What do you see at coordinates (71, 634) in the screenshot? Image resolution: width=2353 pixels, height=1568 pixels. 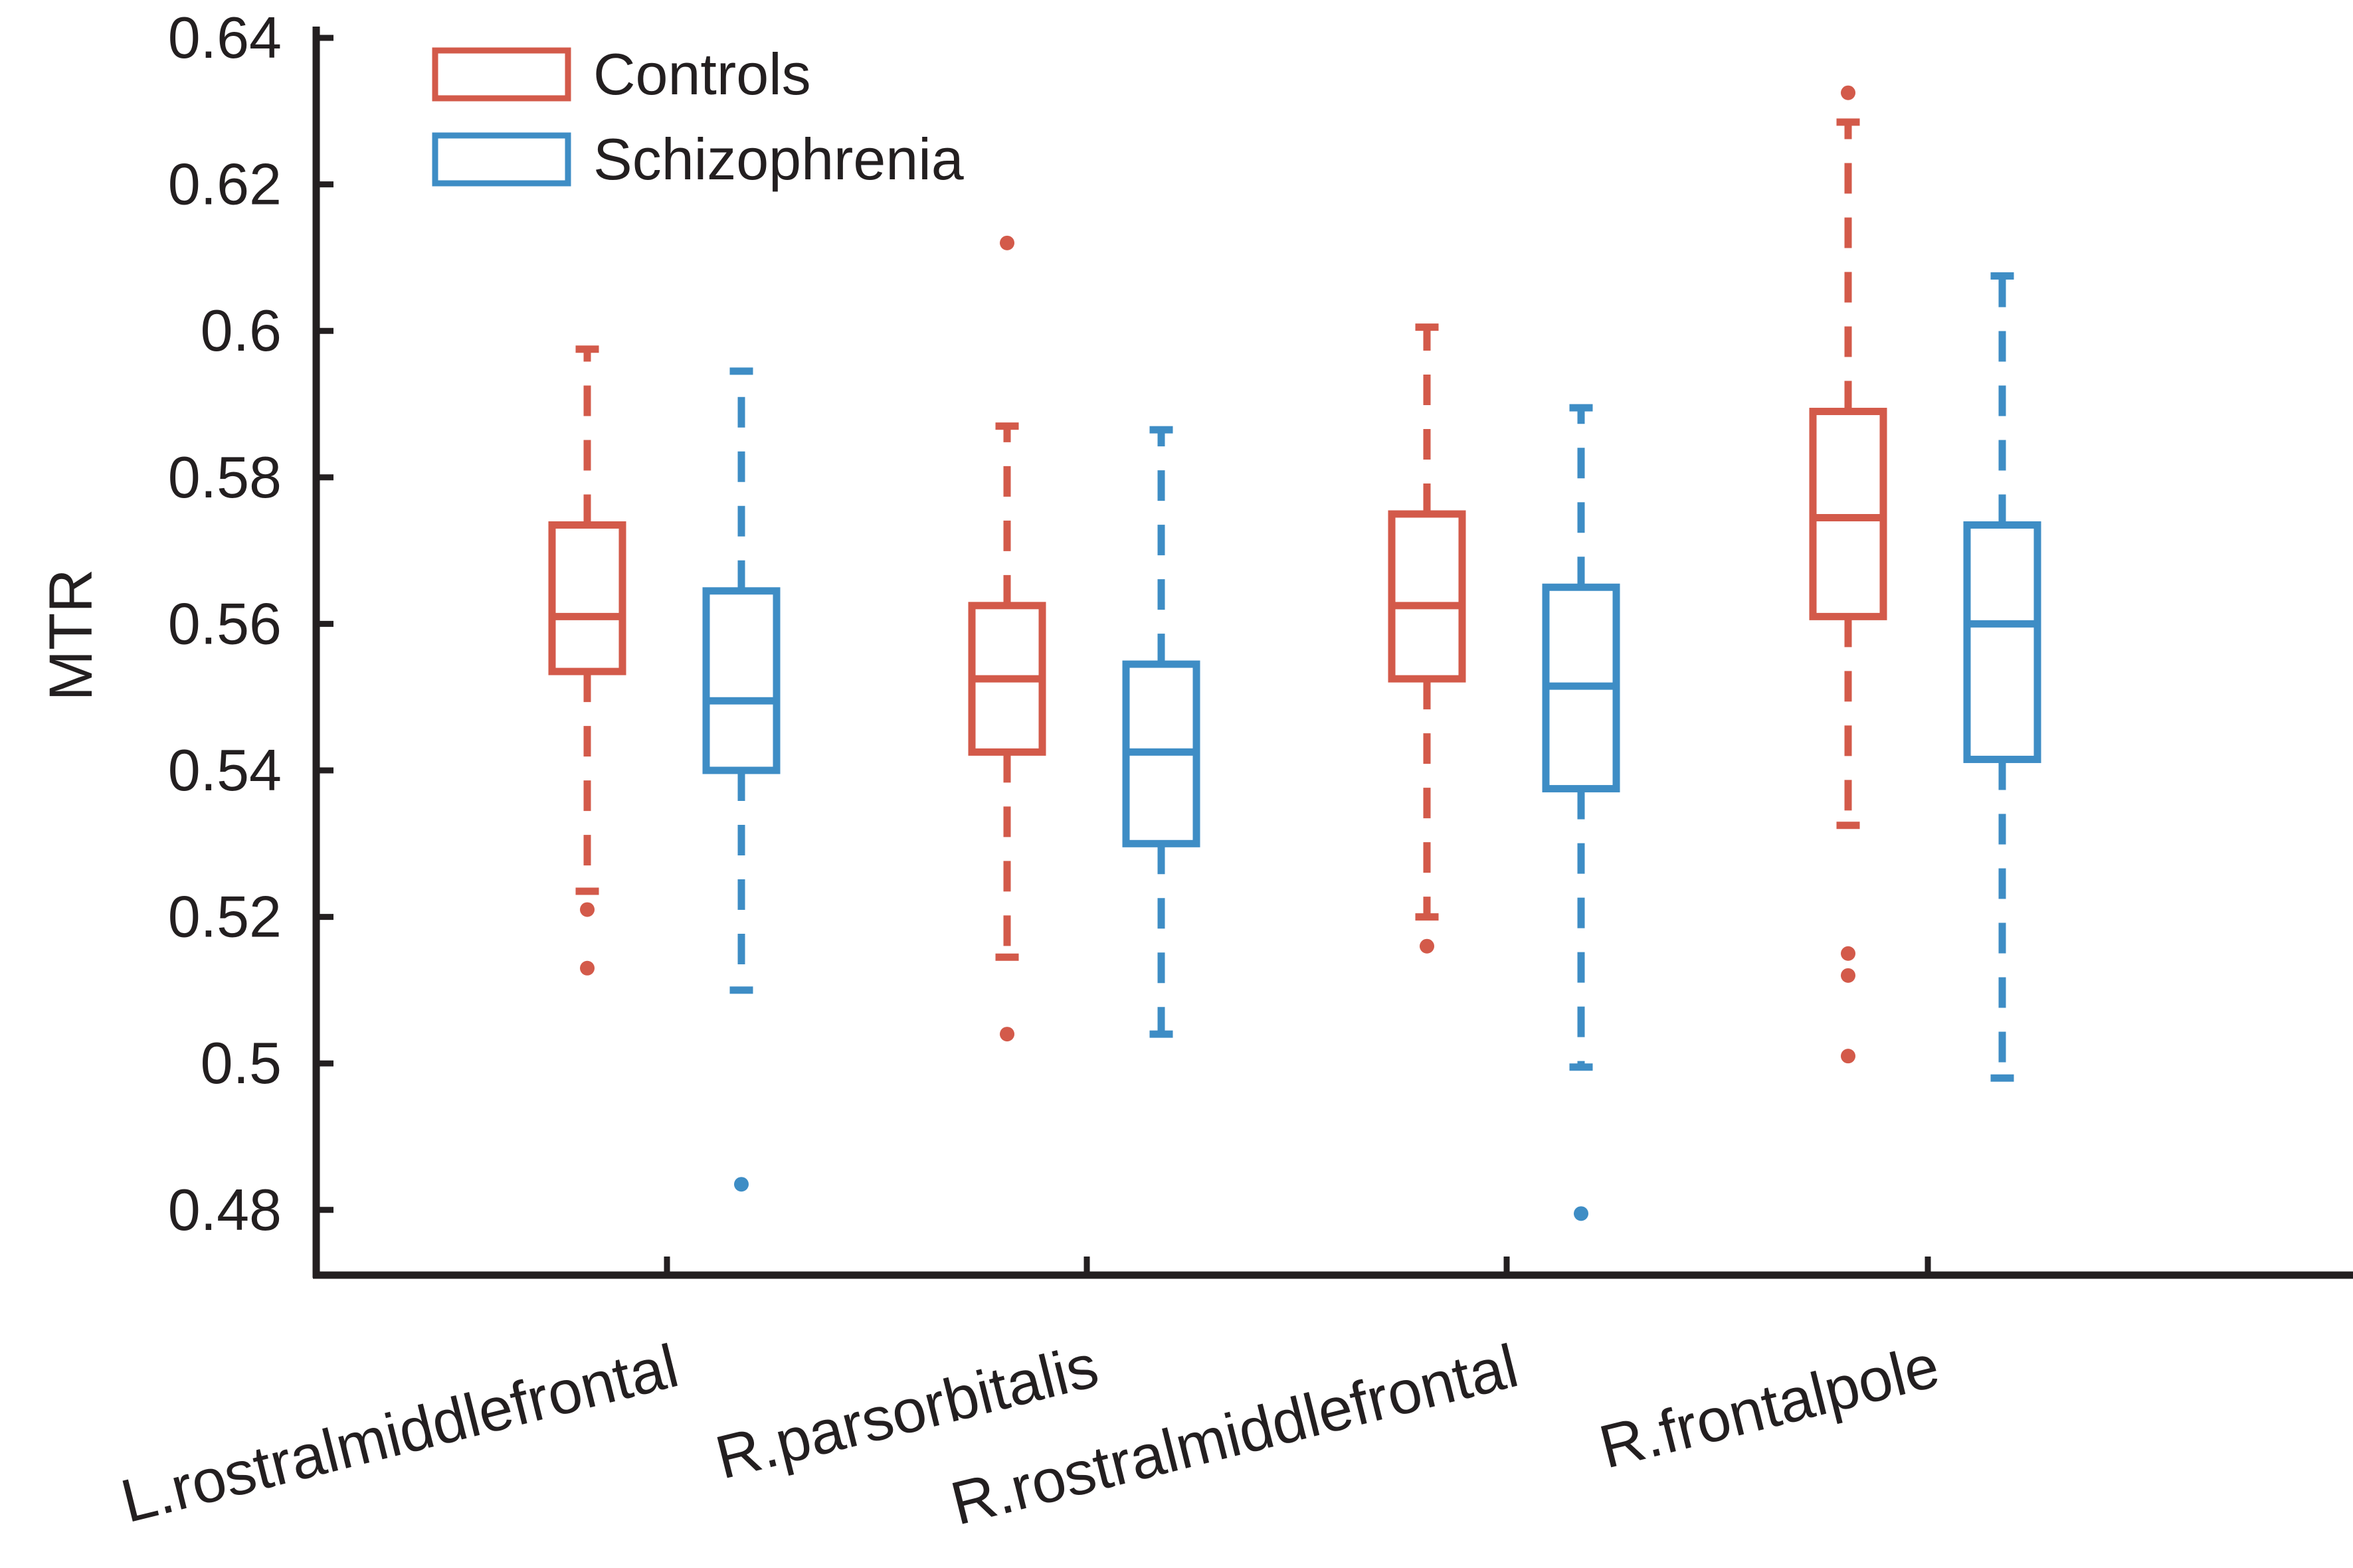 I see `y-axis-label: MTR` at bounding box center [71, 634].